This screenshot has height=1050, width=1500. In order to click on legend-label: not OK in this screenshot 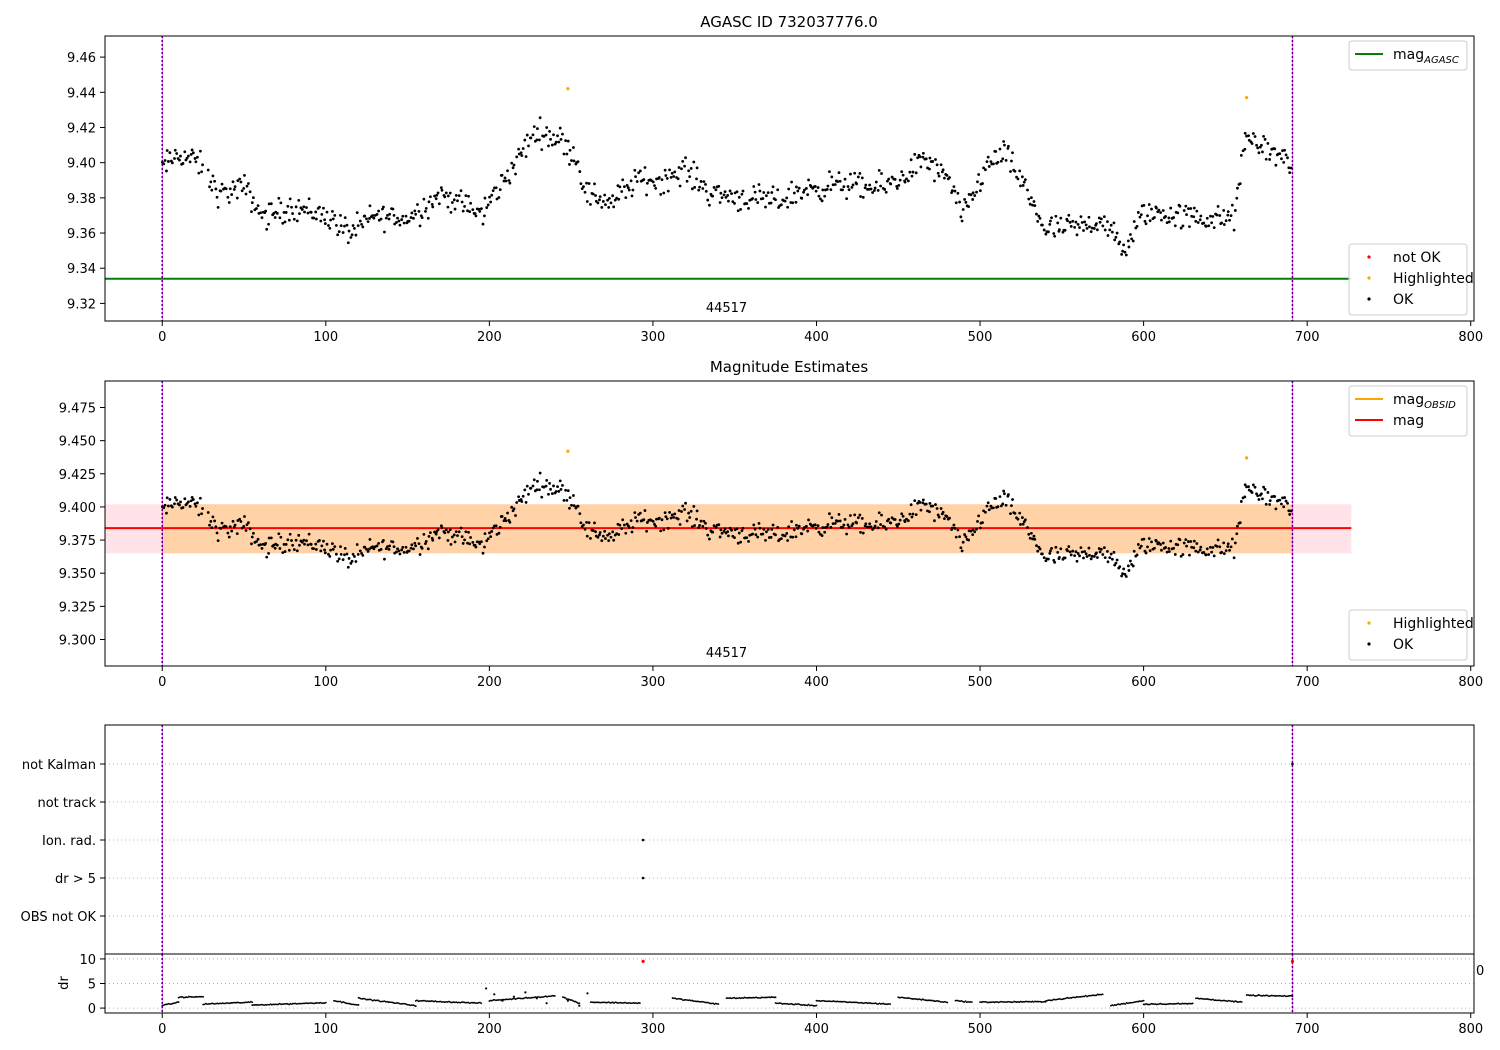, I will do `click(1417, 258)`.